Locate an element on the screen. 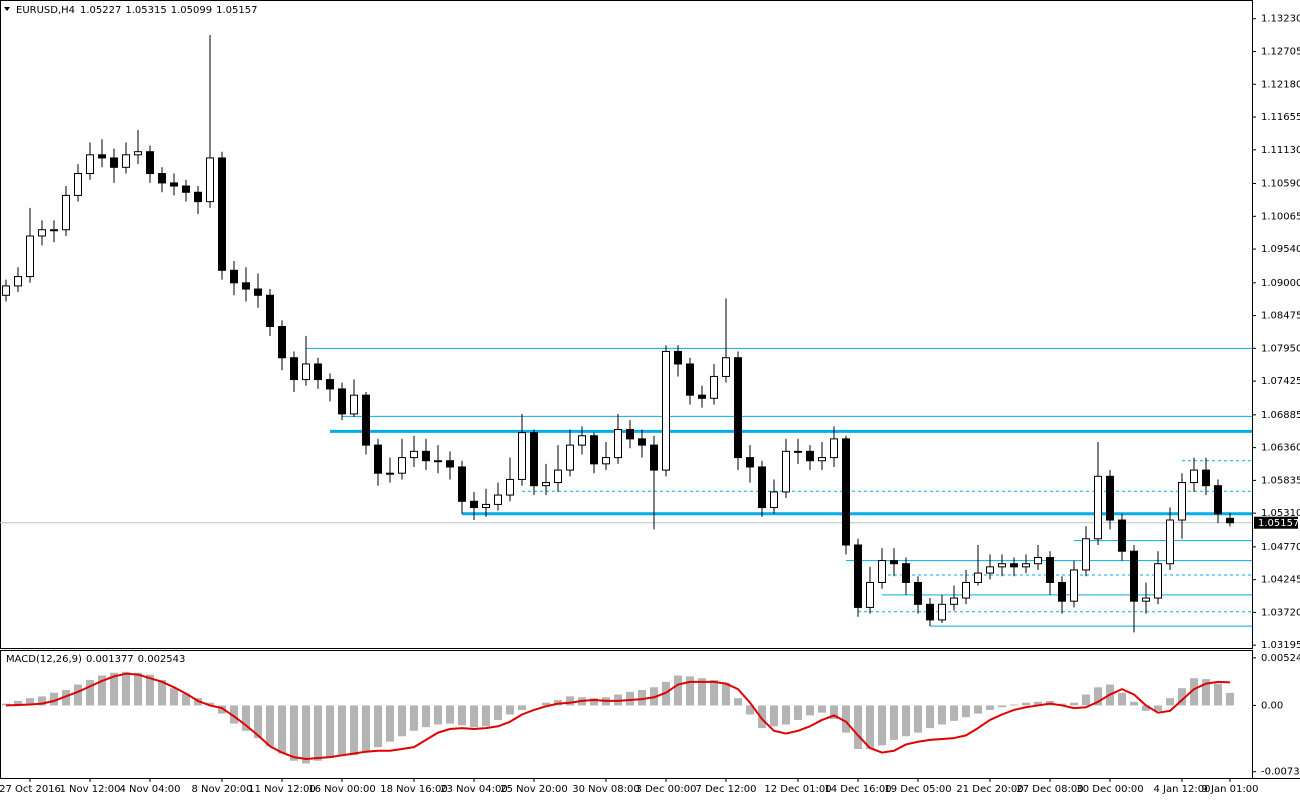 Image resolution: width=1300 pixels, height=800 pixels. y-tick-label: 1.13230 is located at coordinates (1280, 19).